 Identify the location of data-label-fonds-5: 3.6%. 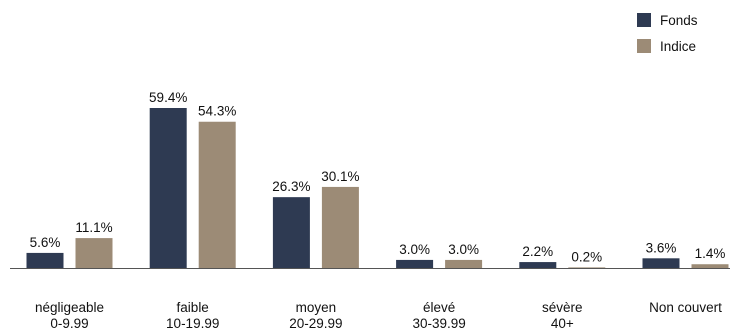
(661, 247).